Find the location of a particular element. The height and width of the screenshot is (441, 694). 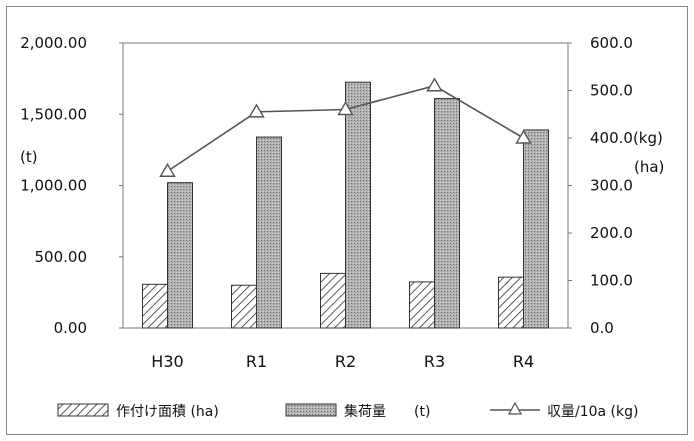

left-axis-unit: (t) is located at coordinates (29, 157).